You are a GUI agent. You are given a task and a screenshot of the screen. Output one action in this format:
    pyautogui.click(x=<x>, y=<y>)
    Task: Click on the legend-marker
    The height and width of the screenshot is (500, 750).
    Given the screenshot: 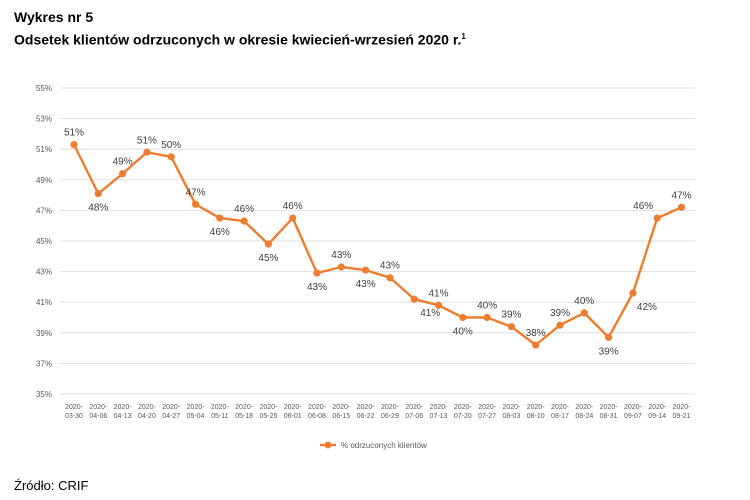 What is the action you would take?
    pyautogui.click(x=328, y=445)
    